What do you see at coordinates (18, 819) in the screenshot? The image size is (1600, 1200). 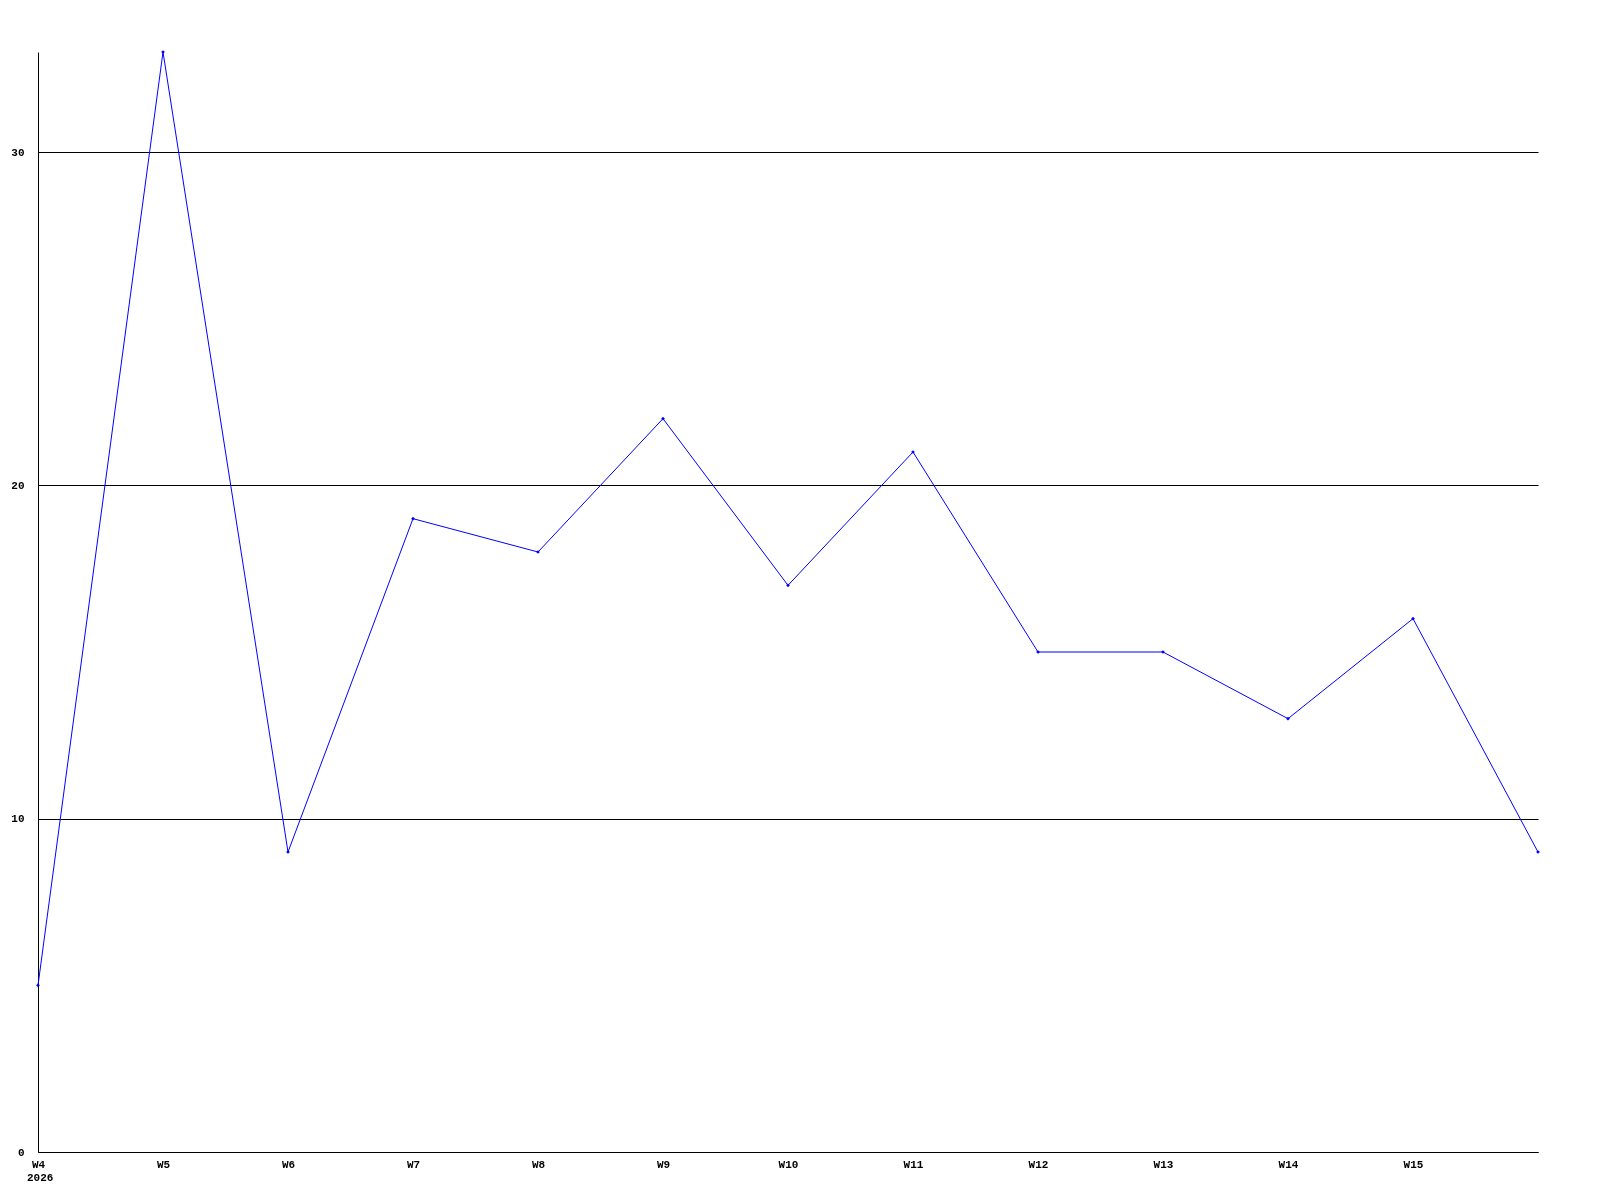 I see `y-tick-label: 10` at bounding box center [18, 819].